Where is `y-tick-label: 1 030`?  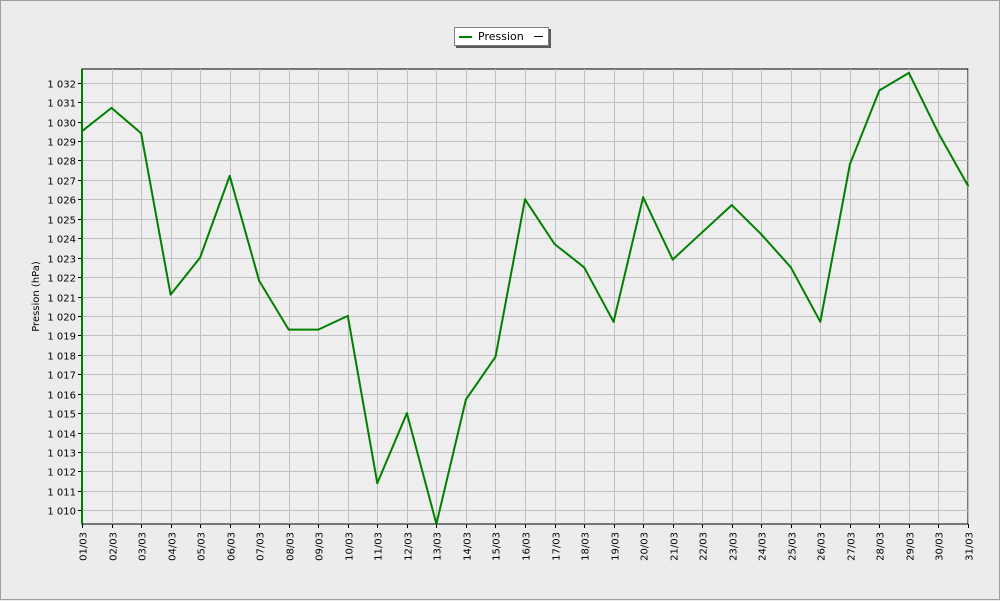 y-tick-label: 1 030 is located at coordinates (61, 124).